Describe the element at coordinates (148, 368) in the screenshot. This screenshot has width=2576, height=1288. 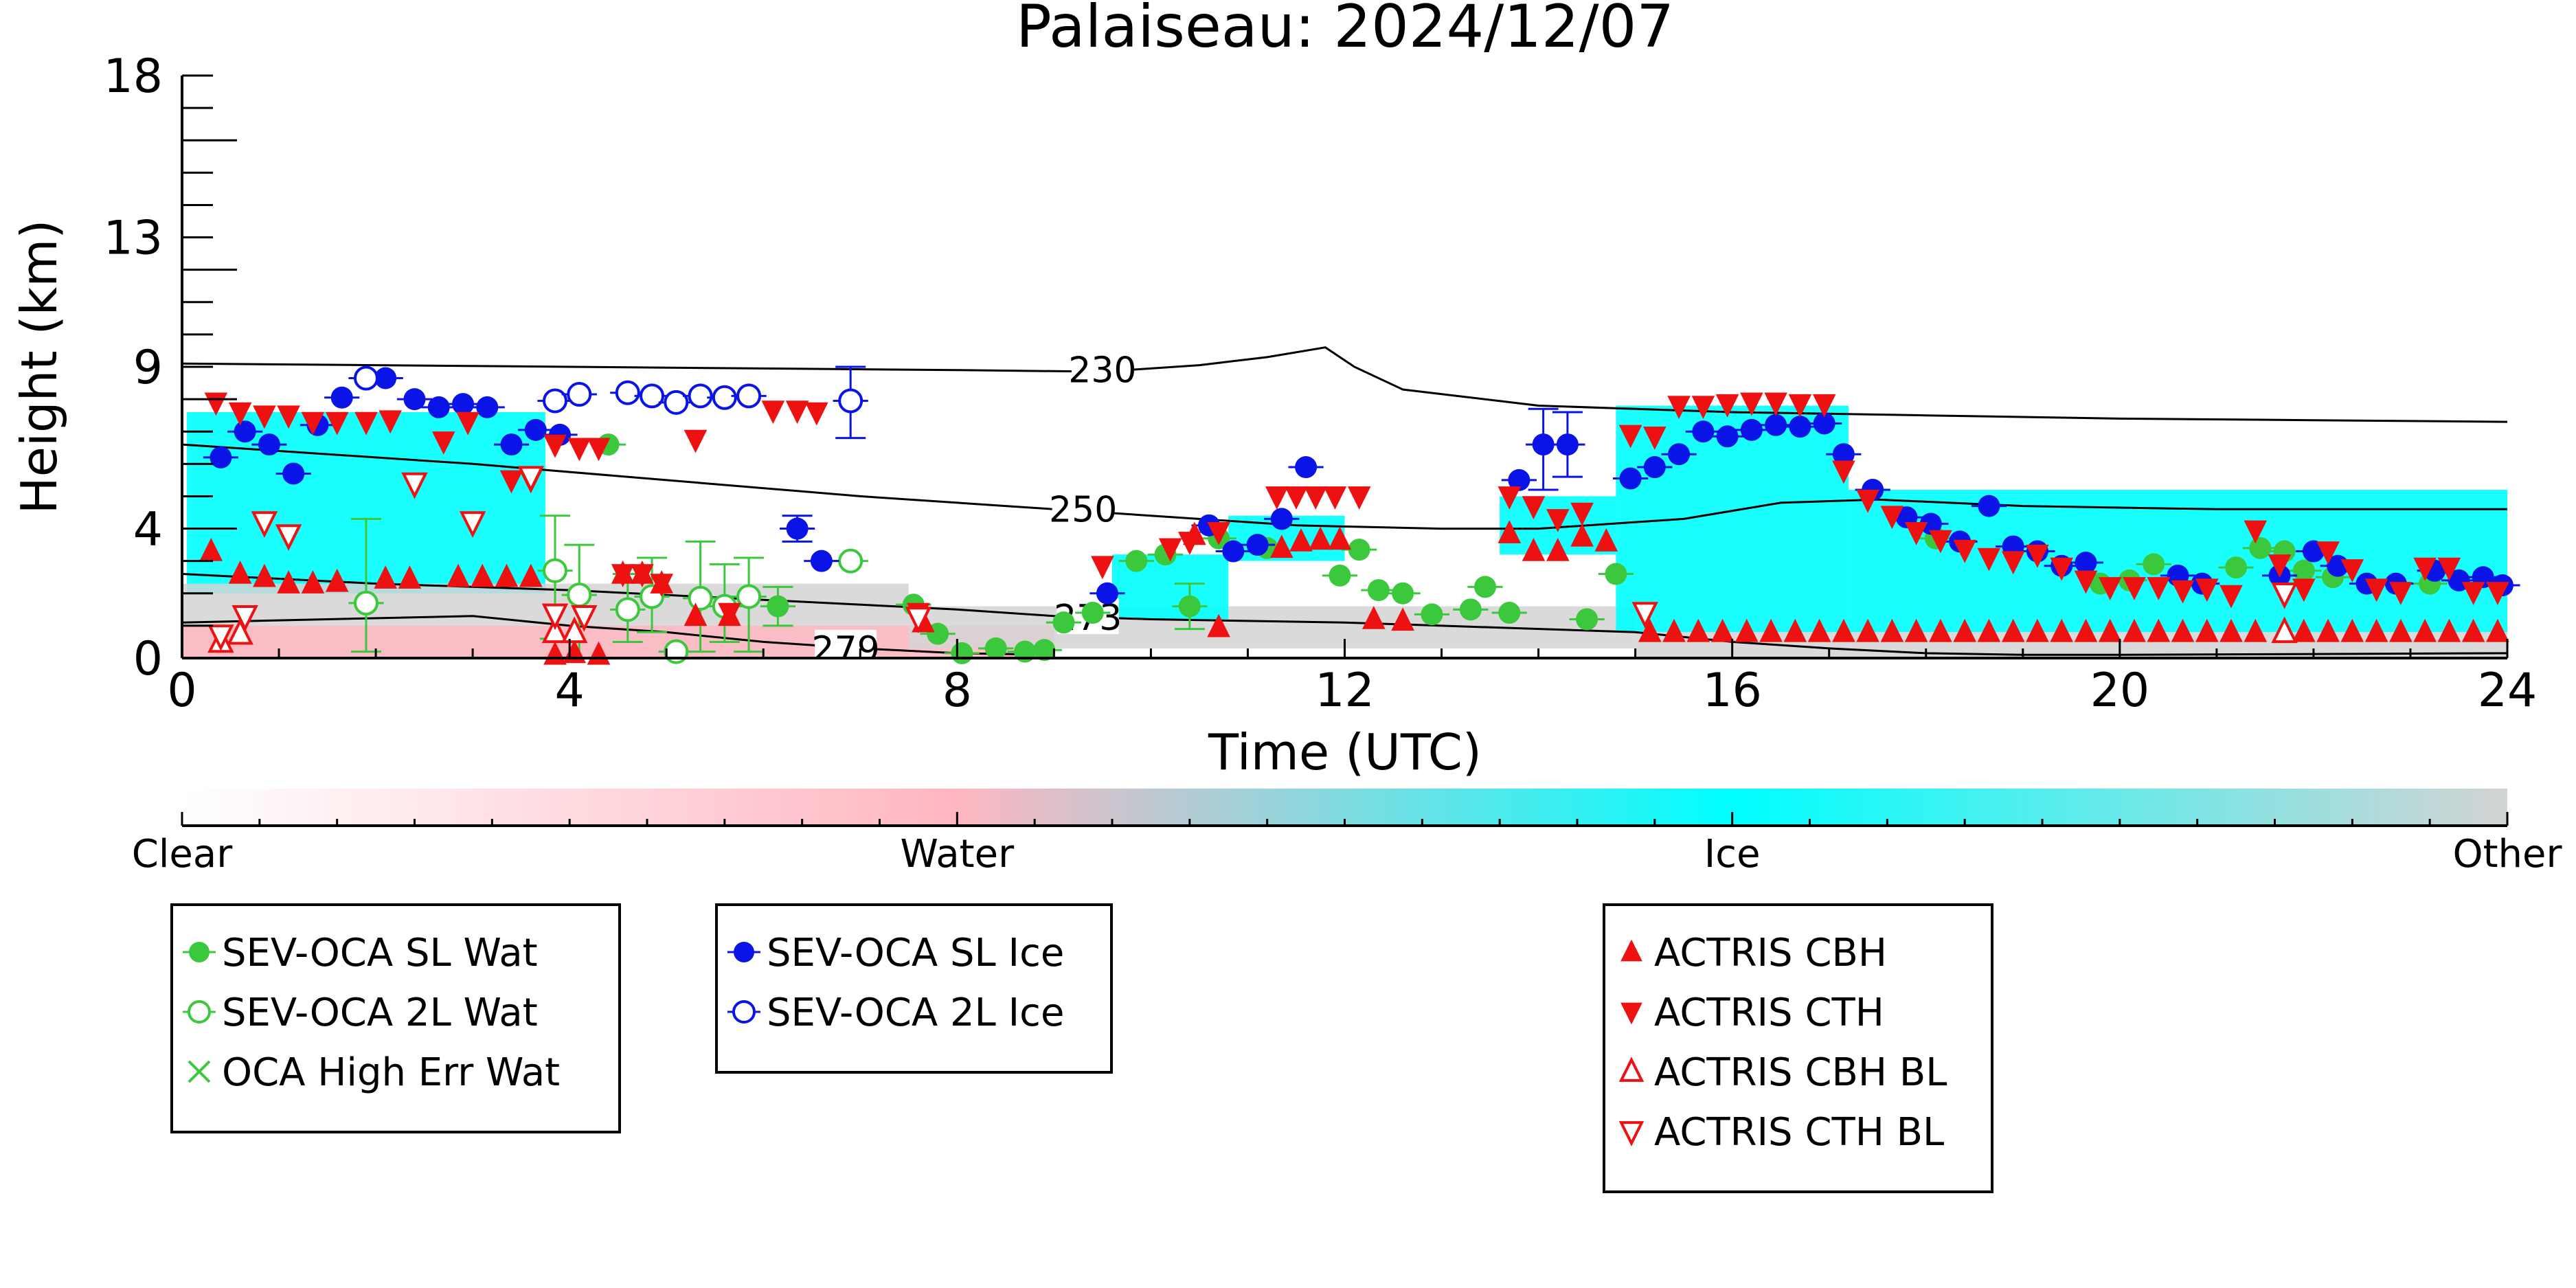
I see `y-tick-label: 9` at that location.